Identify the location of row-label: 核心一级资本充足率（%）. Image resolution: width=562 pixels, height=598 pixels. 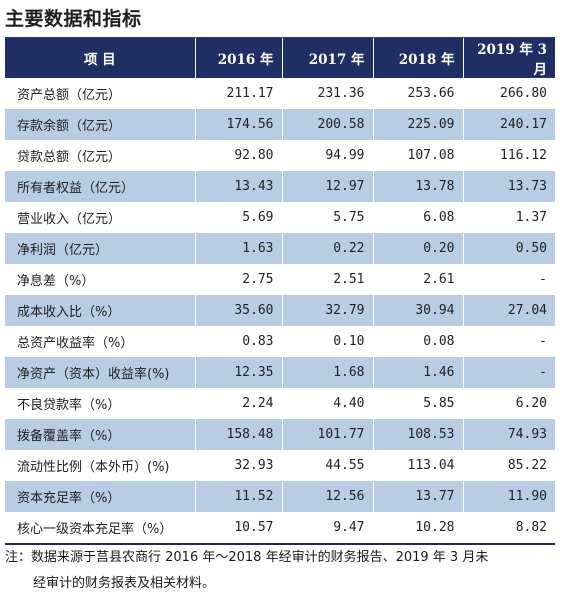
(95, 529).